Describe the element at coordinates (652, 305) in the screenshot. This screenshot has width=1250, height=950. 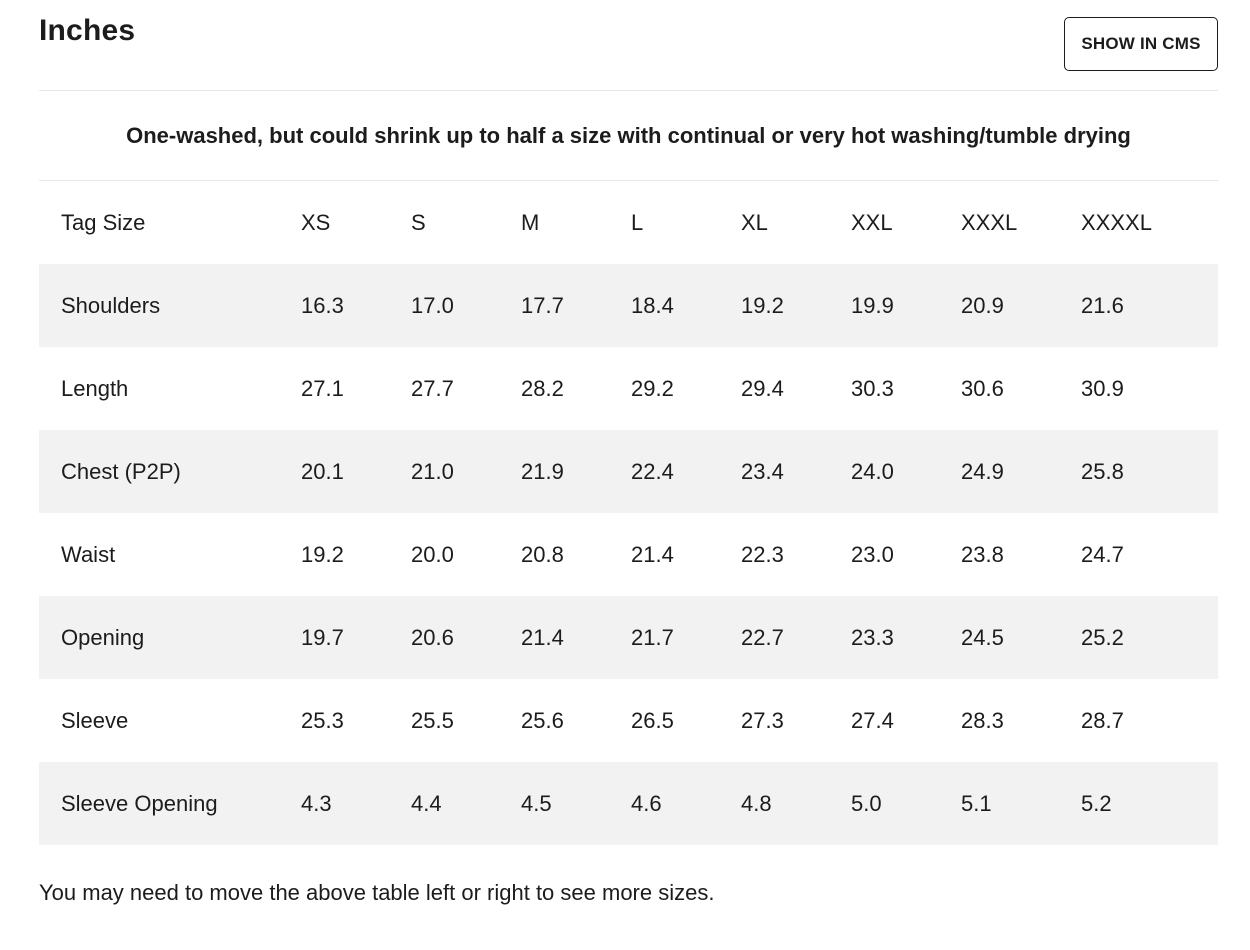
I see `table-cell: 18.4` at that location.